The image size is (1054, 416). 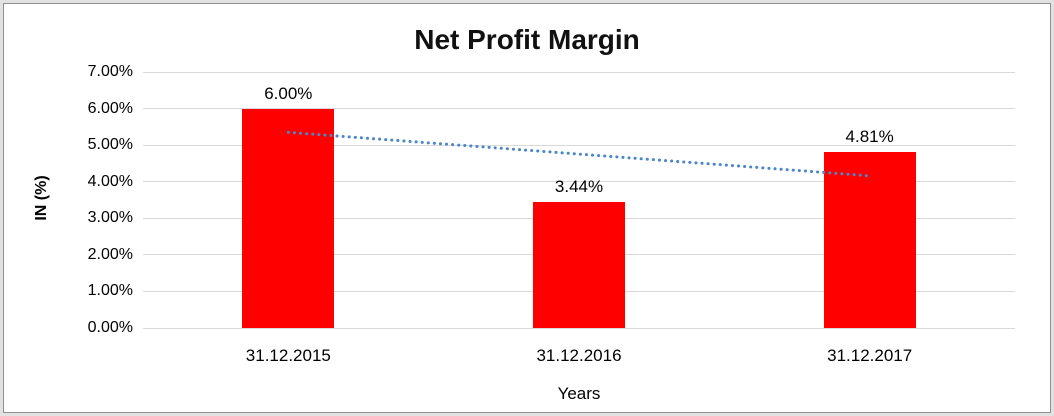 I want to click on y-tick-label: 2.00%, so click(x=110, y=254).